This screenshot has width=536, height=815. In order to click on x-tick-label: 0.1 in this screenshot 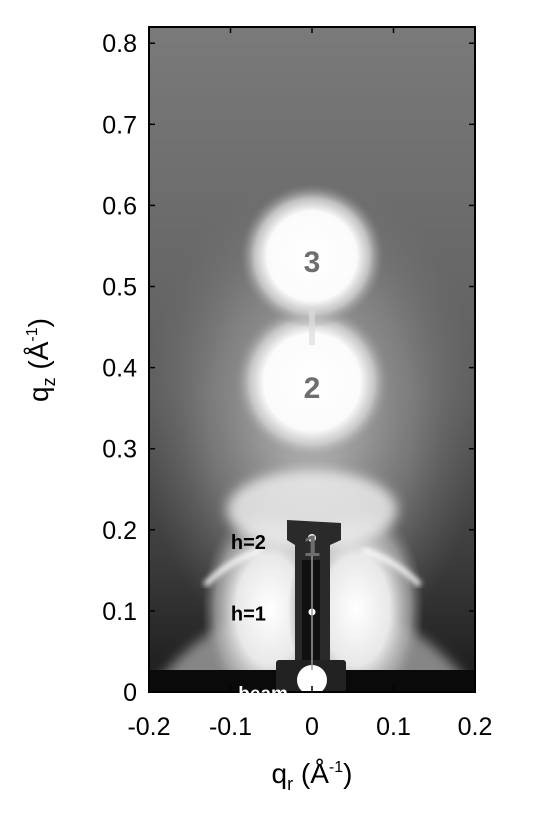, I will do `click(393, 727)`.